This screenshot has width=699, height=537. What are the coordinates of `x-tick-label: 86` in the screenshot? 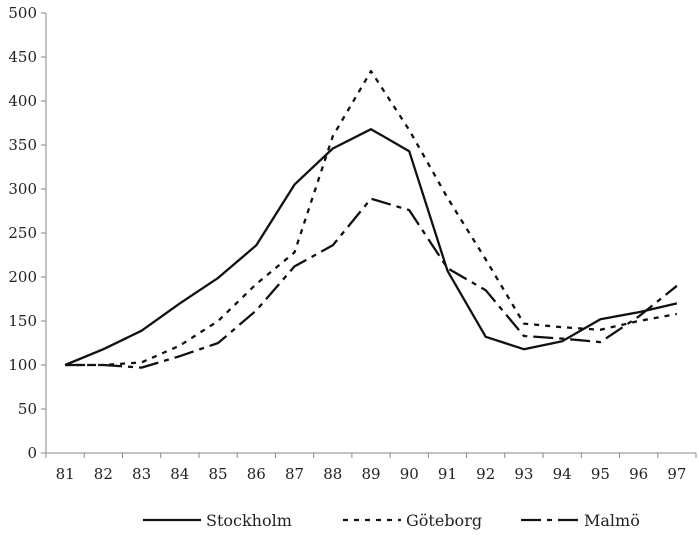 It's located at (256, 474).